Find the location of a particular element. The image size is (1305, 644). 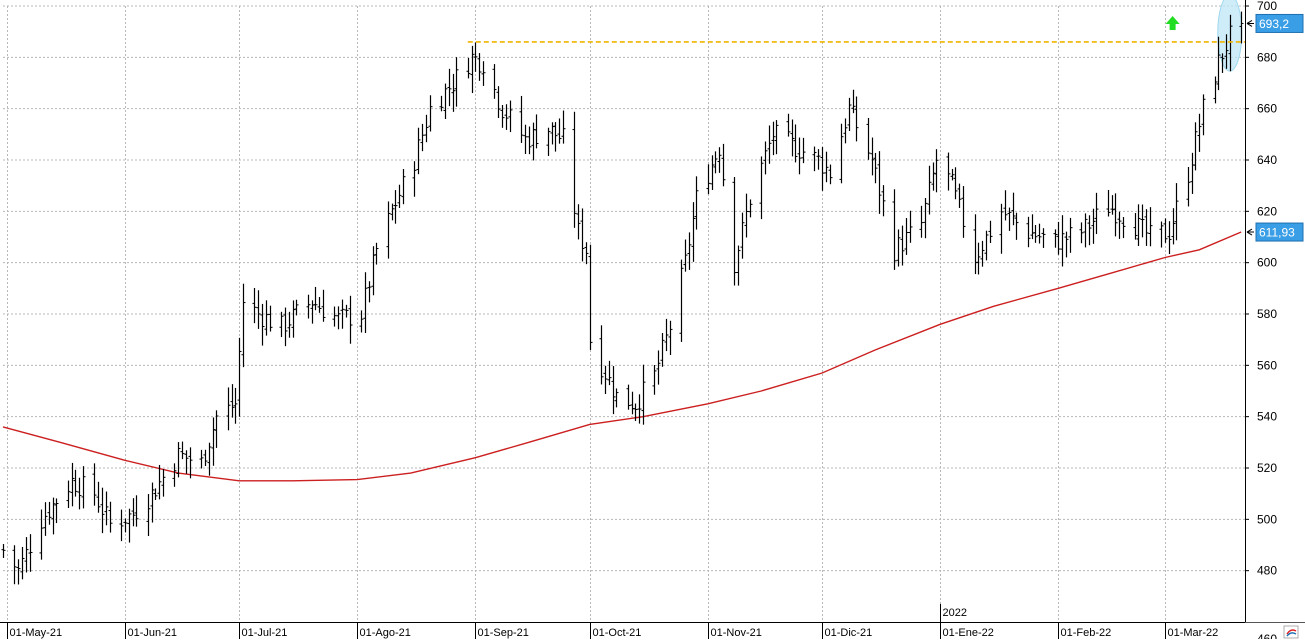

last-price-label-text: 693,2 is located at coordinates (1274, 24).